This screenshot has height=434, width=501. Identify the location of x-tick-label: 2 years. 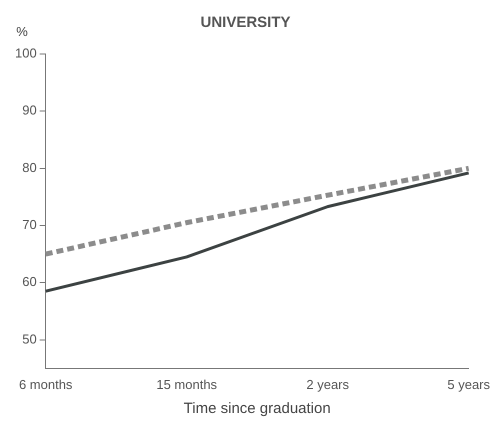
(328, 384).